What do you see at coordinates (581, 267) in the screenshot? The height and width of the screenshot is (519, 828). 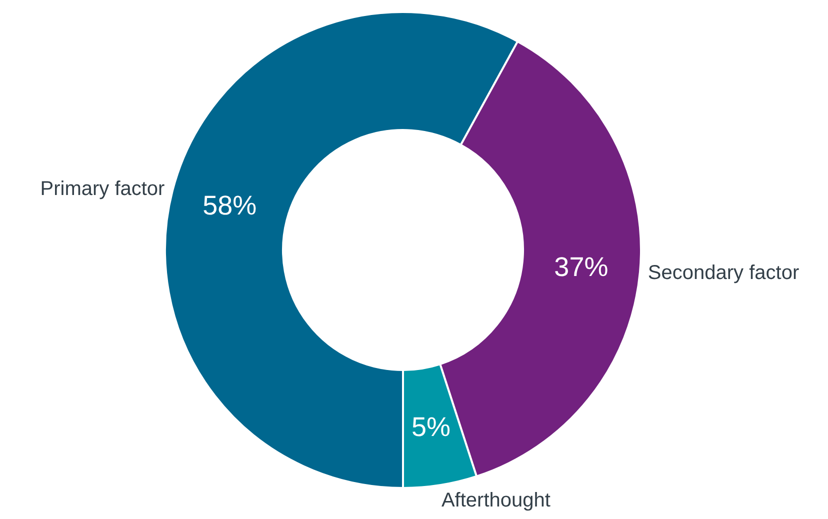 I see `data-label: 37%` at bounding box center [581, 267].